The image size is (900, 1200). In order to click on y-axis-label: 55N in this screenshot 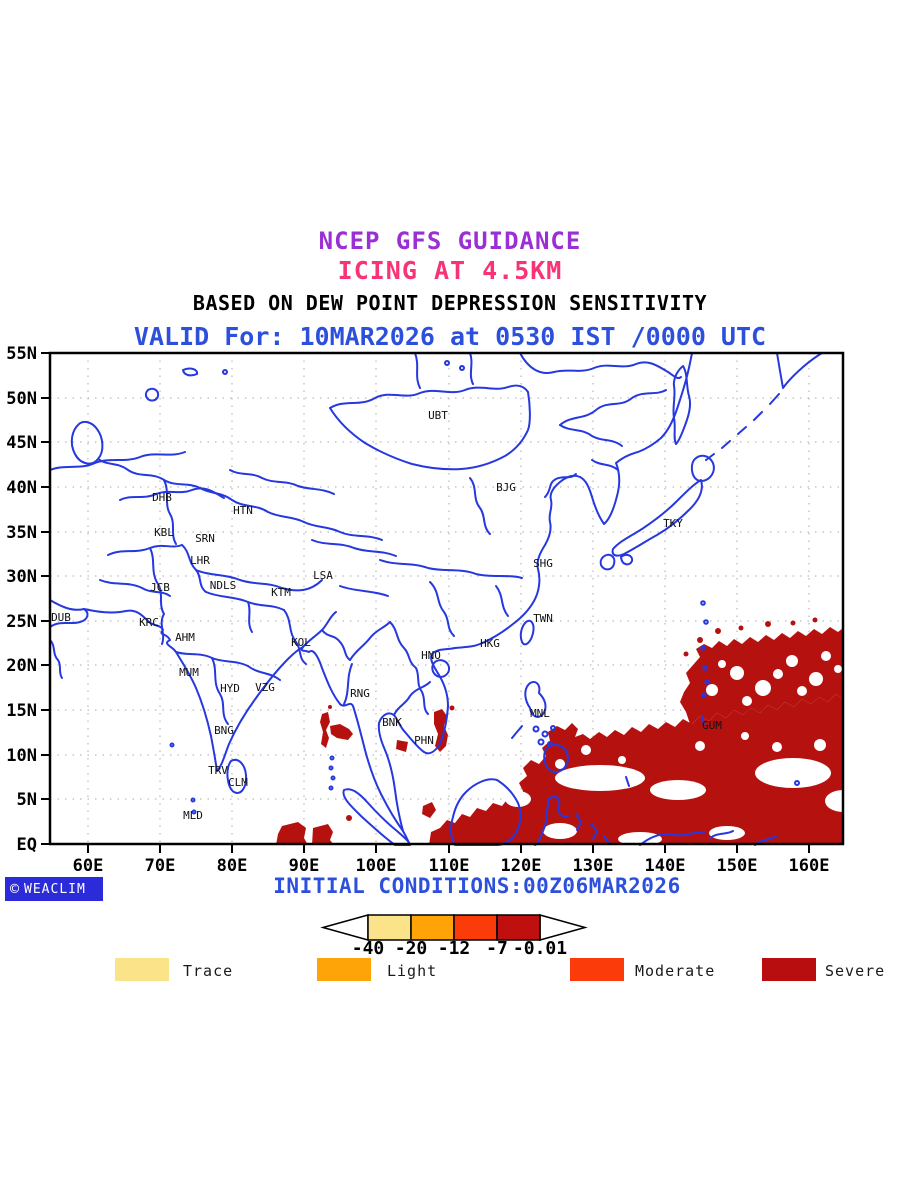, I will do `click(21, 354)`.